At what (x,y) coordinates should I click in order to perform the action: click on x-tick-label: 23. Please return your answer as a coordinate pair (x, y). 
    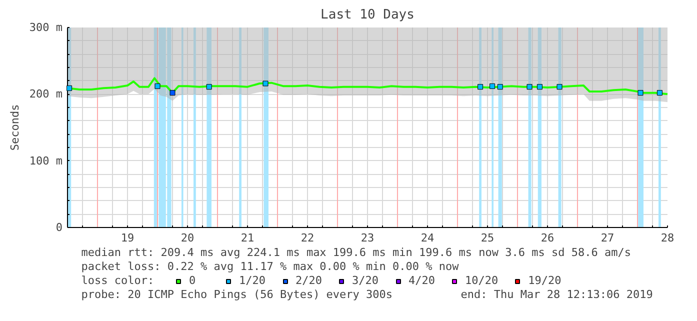
    Looking at the image, I should click on (367, 238).